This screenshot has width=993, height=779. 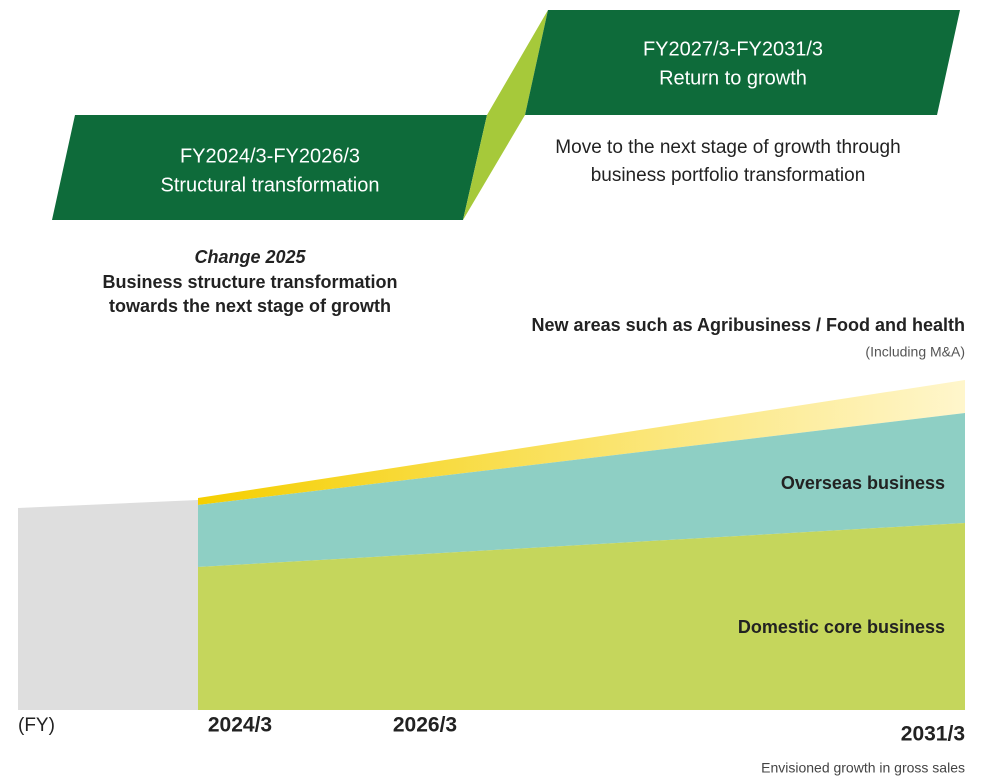 What do you see at coordinates (733, 78) in the screenshot?
I see `phase-title: Return to growth` at bounding box center [733, 78].